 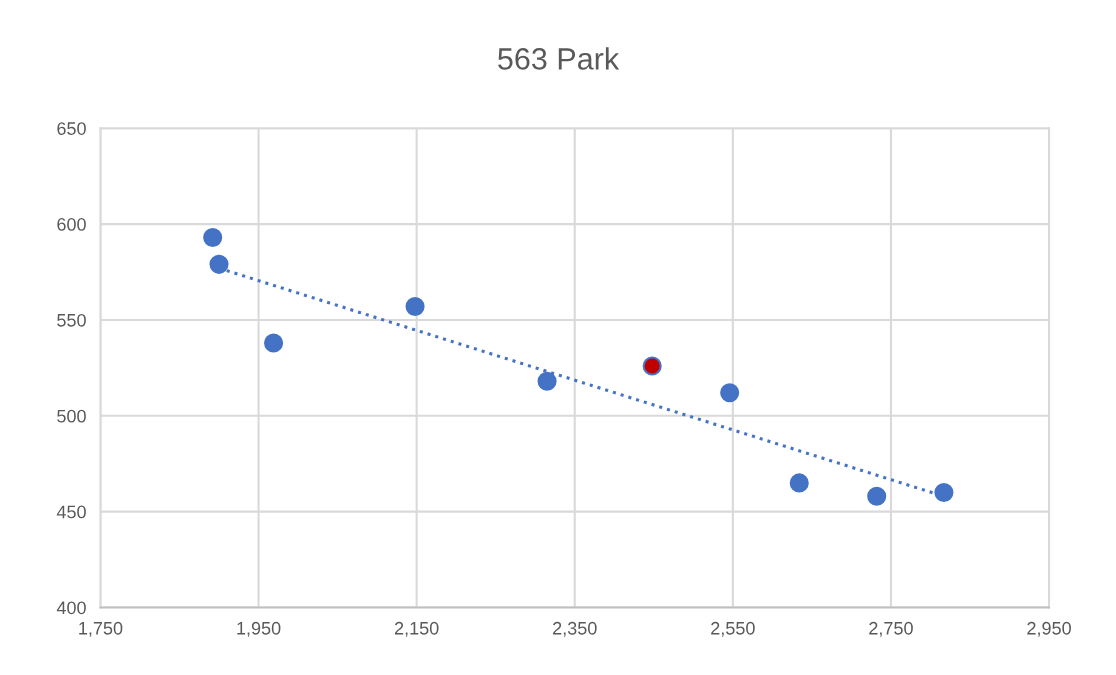 What do you see at coordinates (559, 58) in the screenshot?
I see `chart-title: 563 Park` at bounding box center [559, 58].